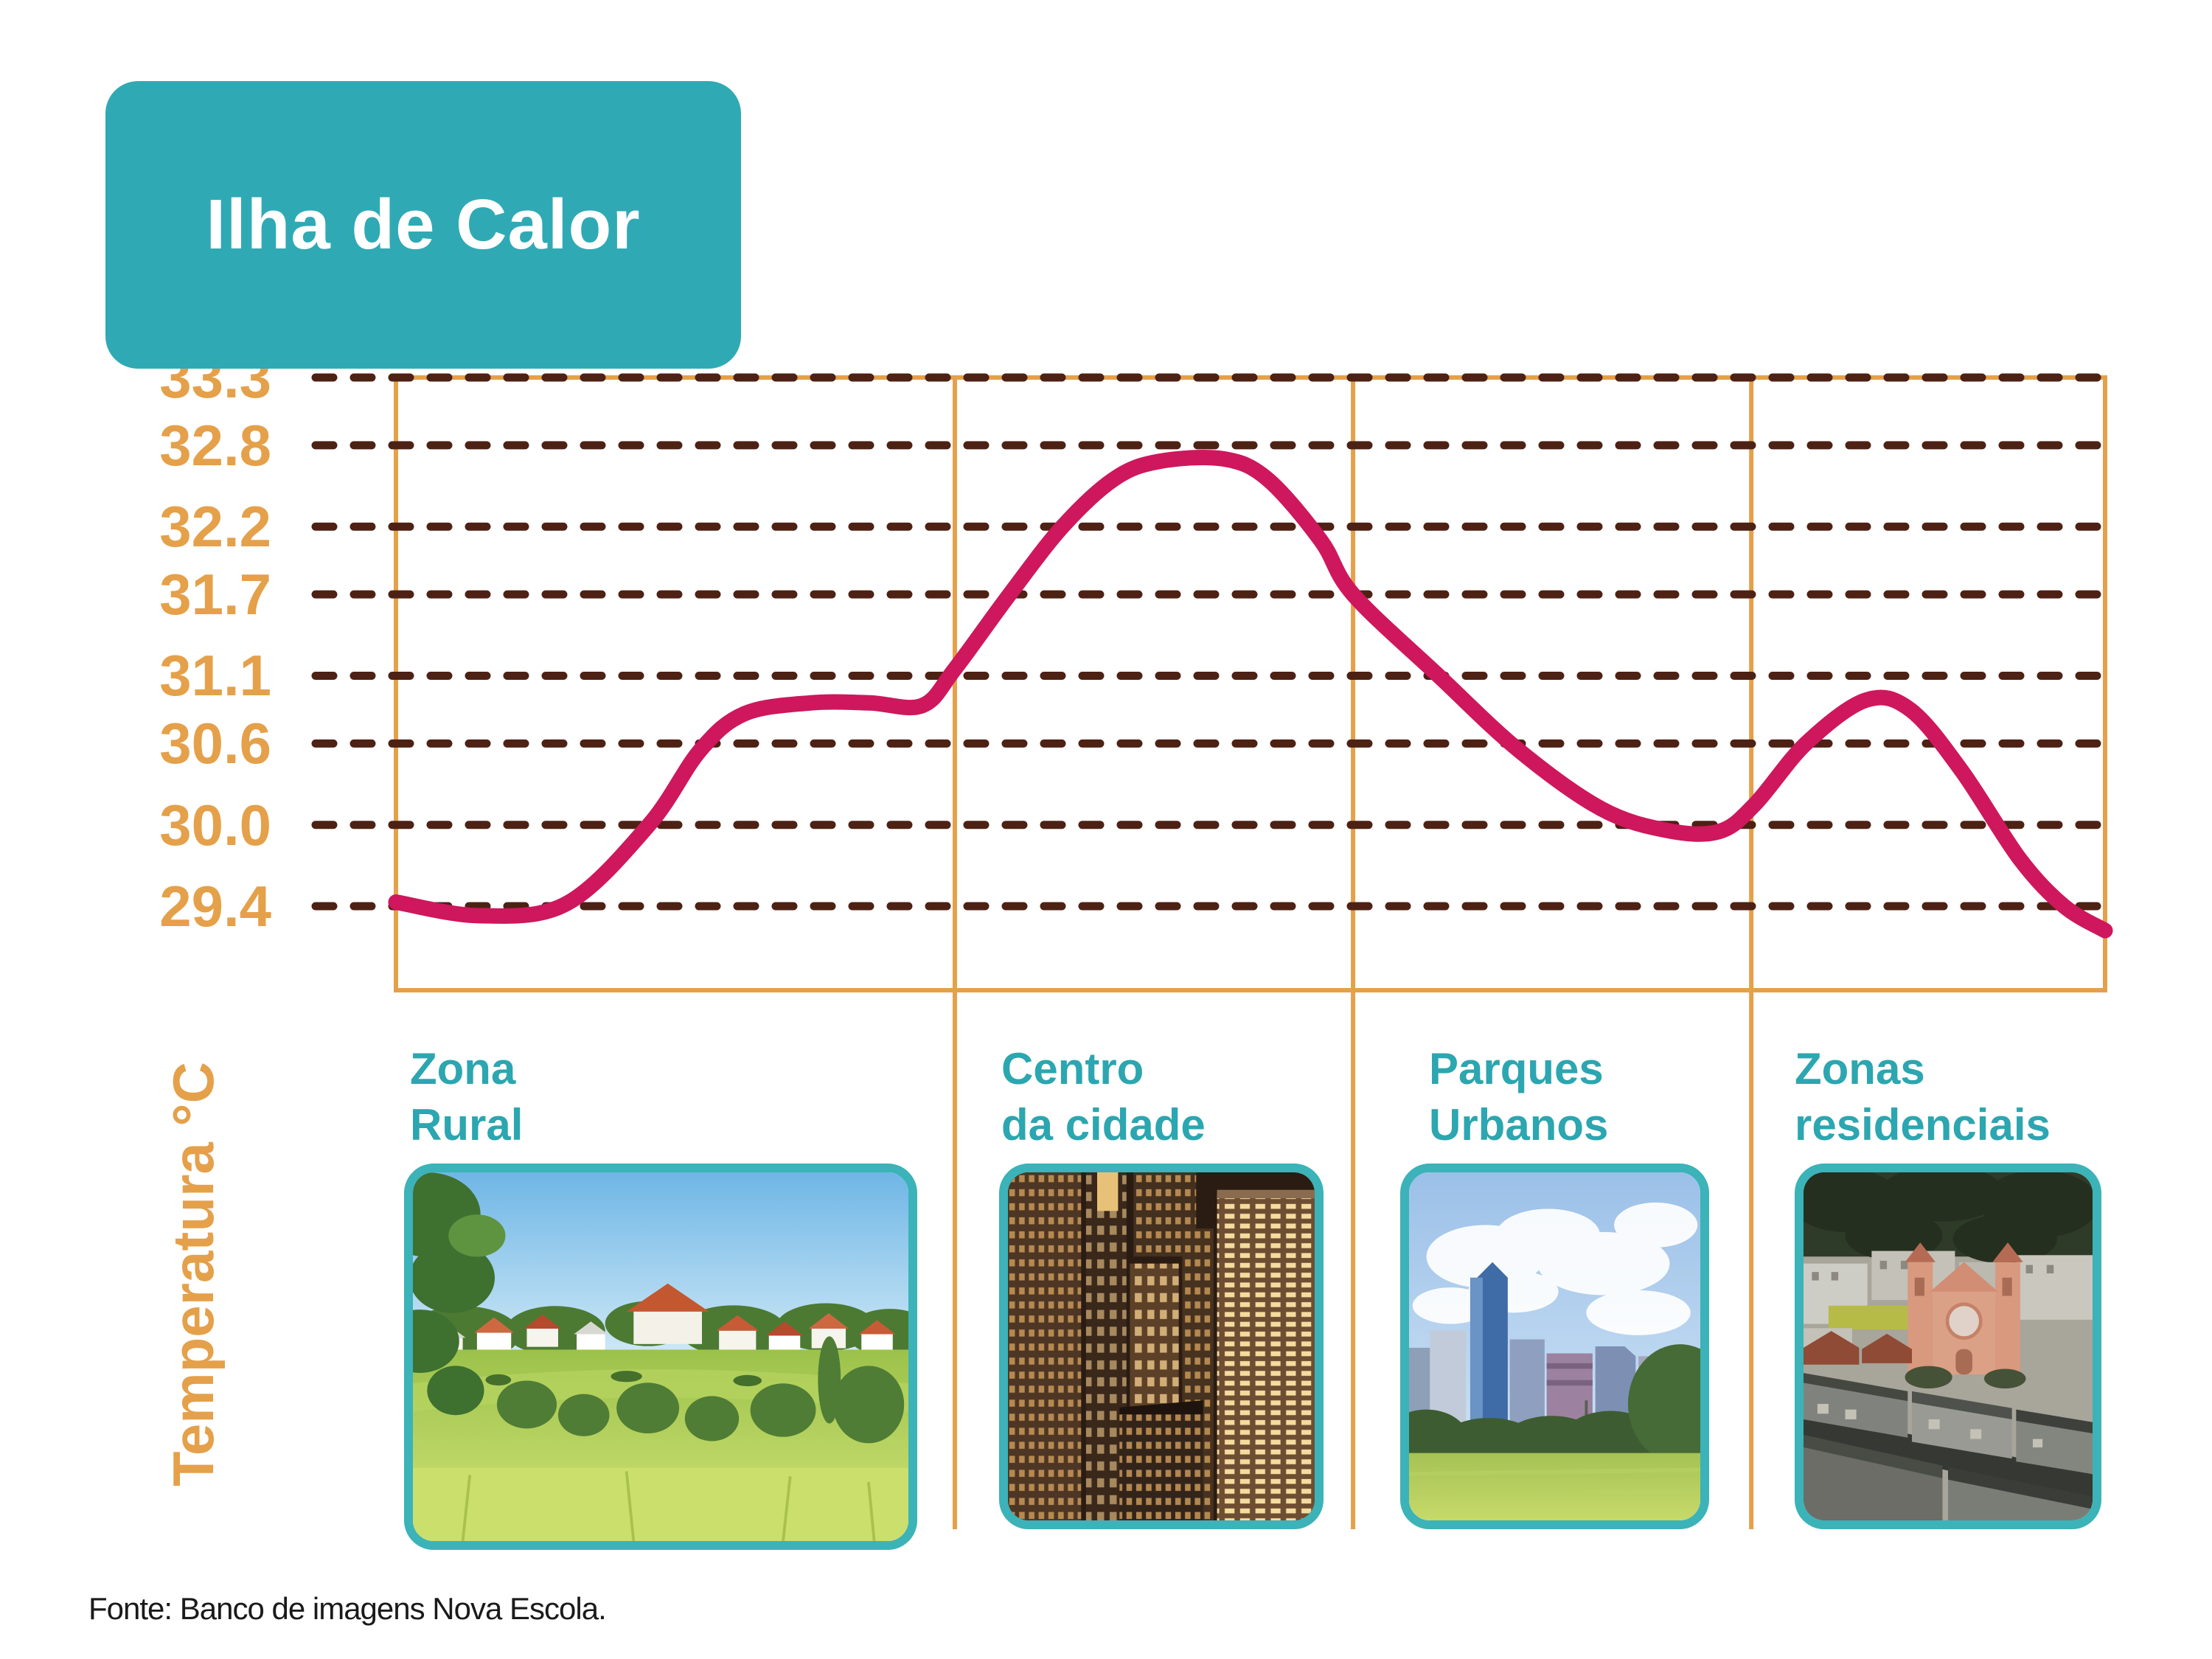 The height and width of the screenshot is (1659, 2212). What do you see at coordinates (215, 594) in the screenshot?
I see `y-axis-tick-label: 31.7` at bounding box center [215, 594].